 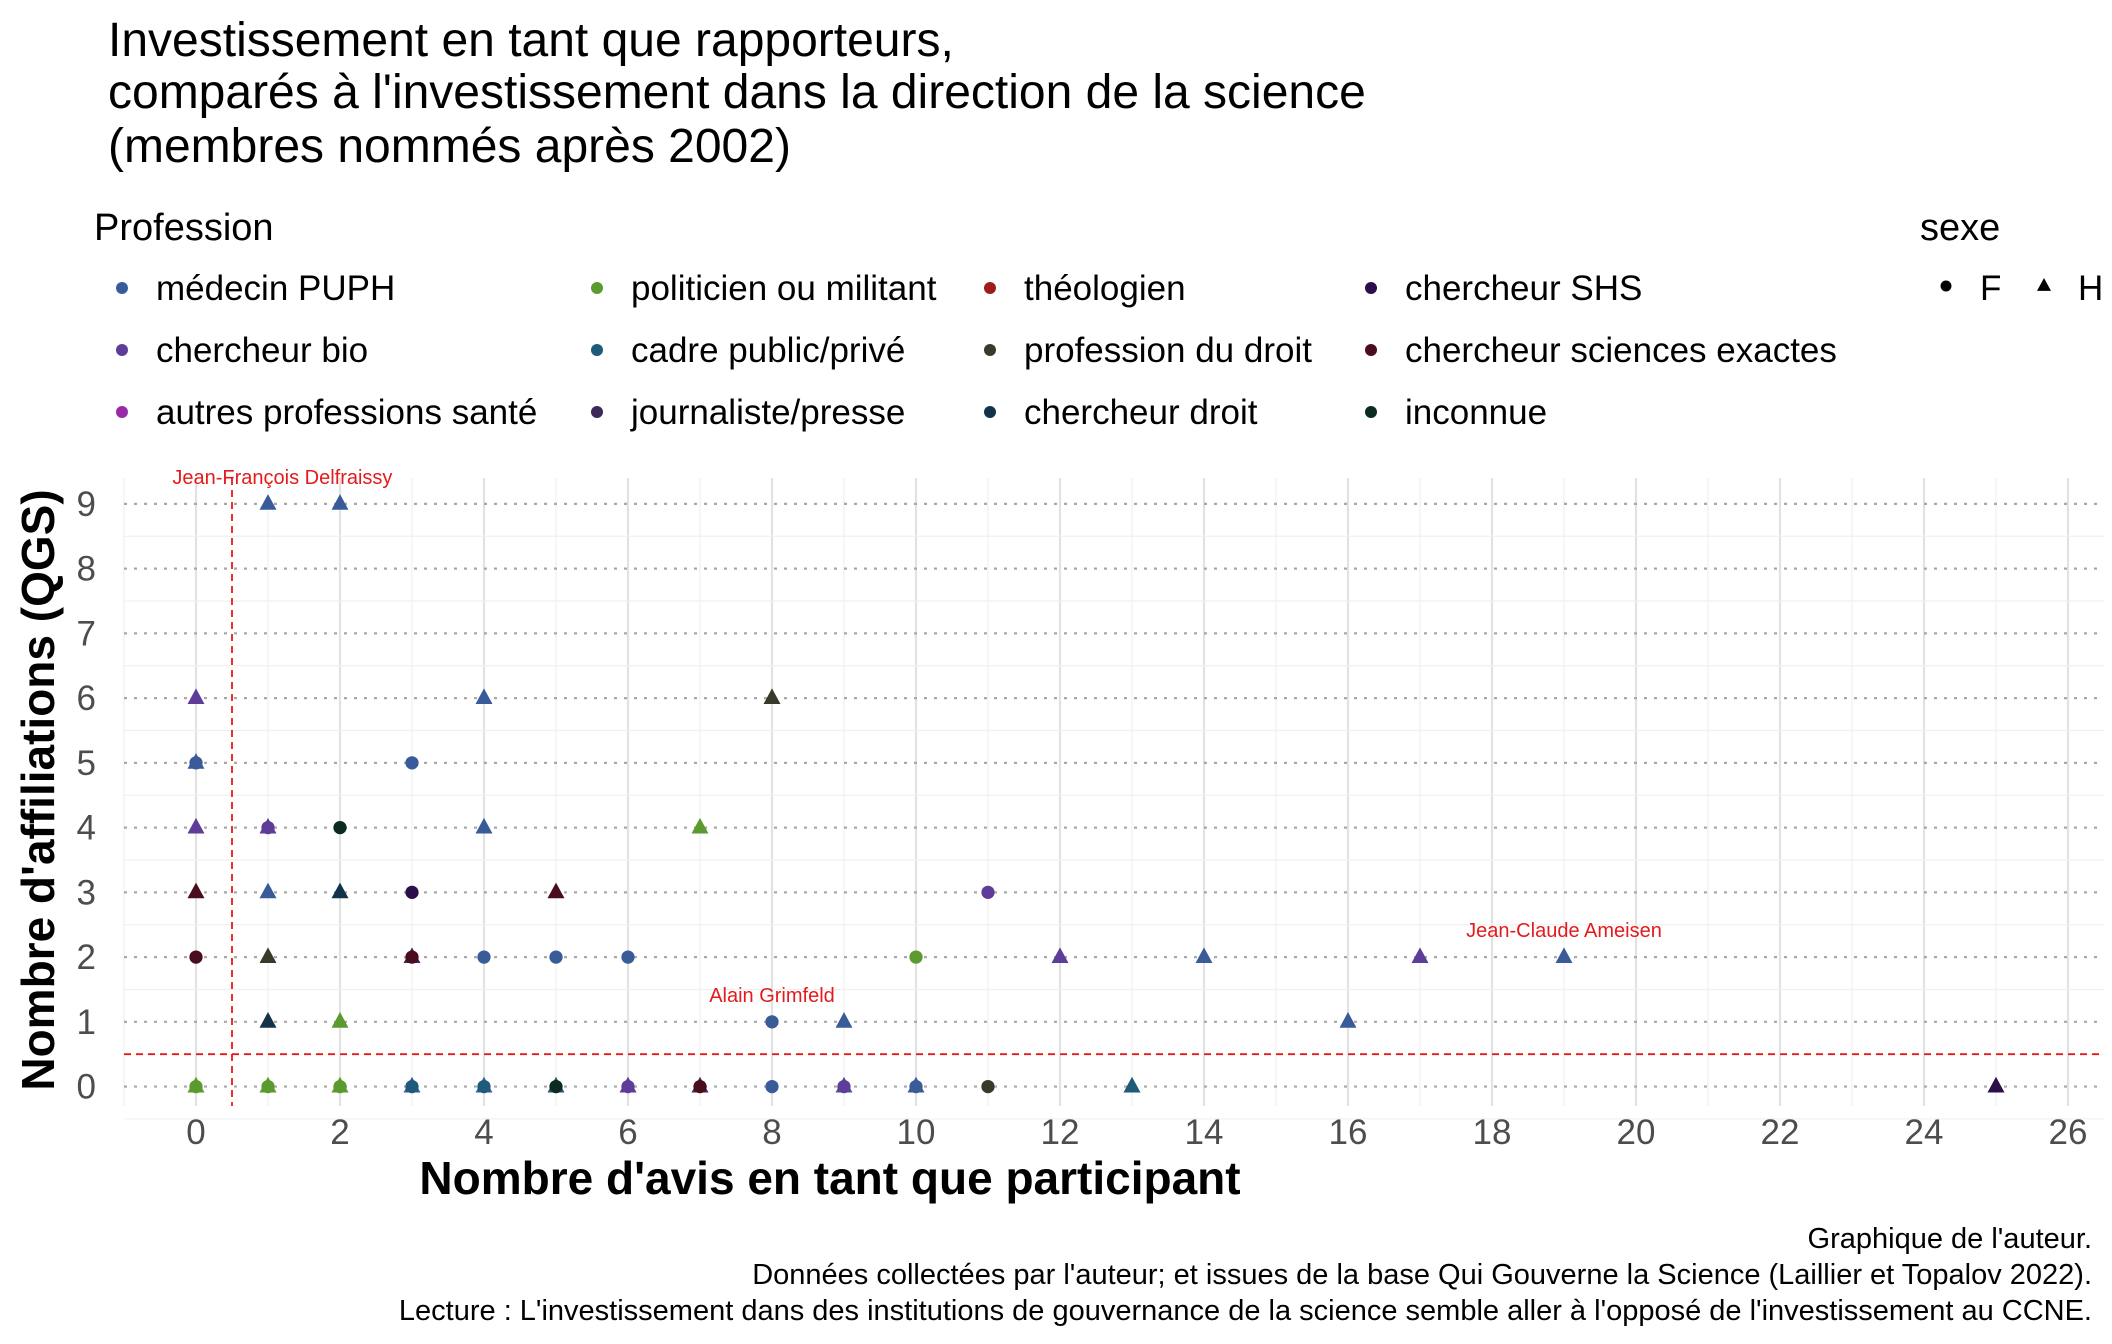 I want to click on legend-sexe: sexe F H, so click(x=2011, y=257).